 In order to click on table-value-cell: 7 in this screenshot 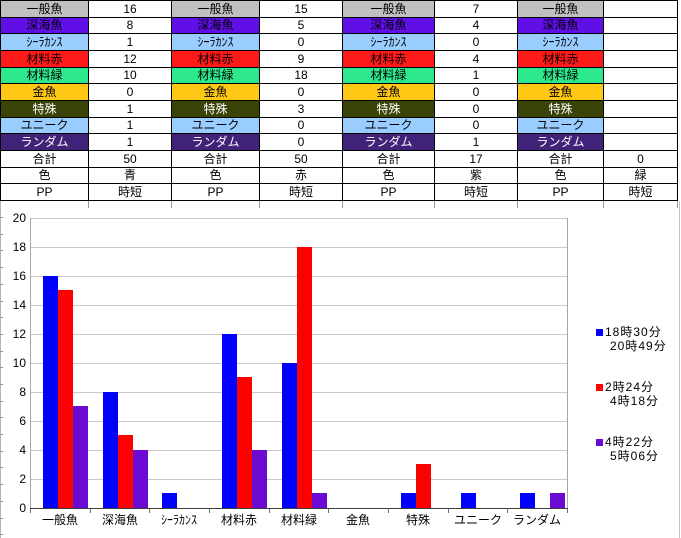, I will do `click(476, 9)`.